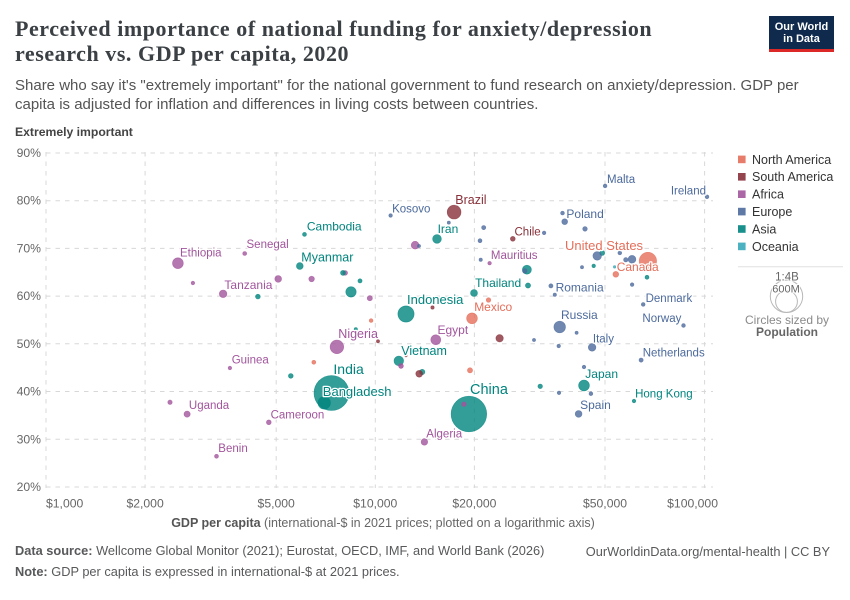  Describe the element at coordinates (489, 390) in the screenshot. I see `svg-text: China` at that location.